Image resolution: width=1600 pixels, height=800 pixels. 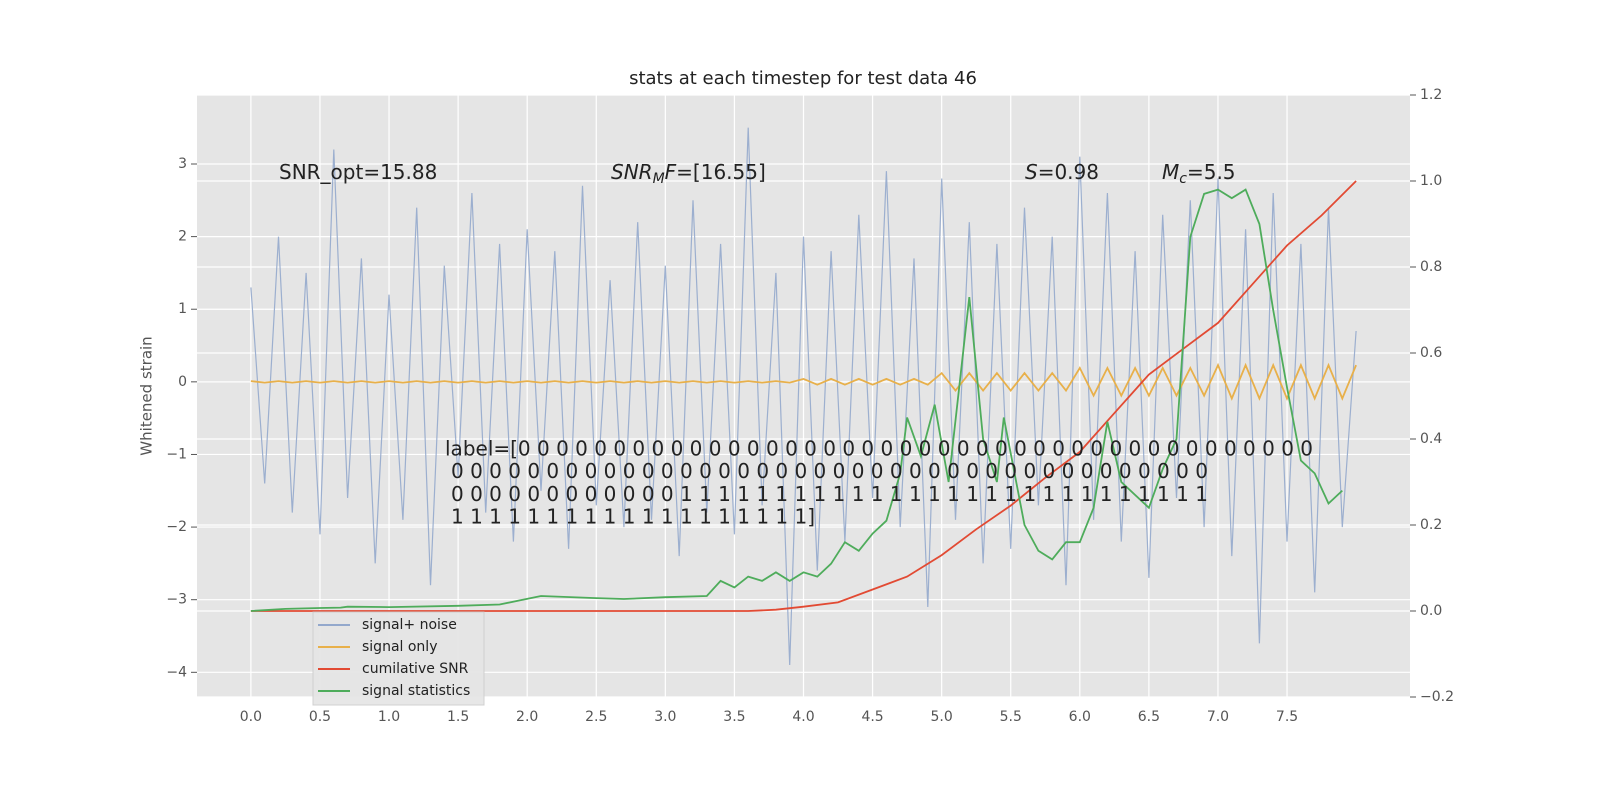 What do you see at coordinates (1218, 717) in the screenshot?
I see `x-tick-label: 7.0` at bounding box center [1218, 717].